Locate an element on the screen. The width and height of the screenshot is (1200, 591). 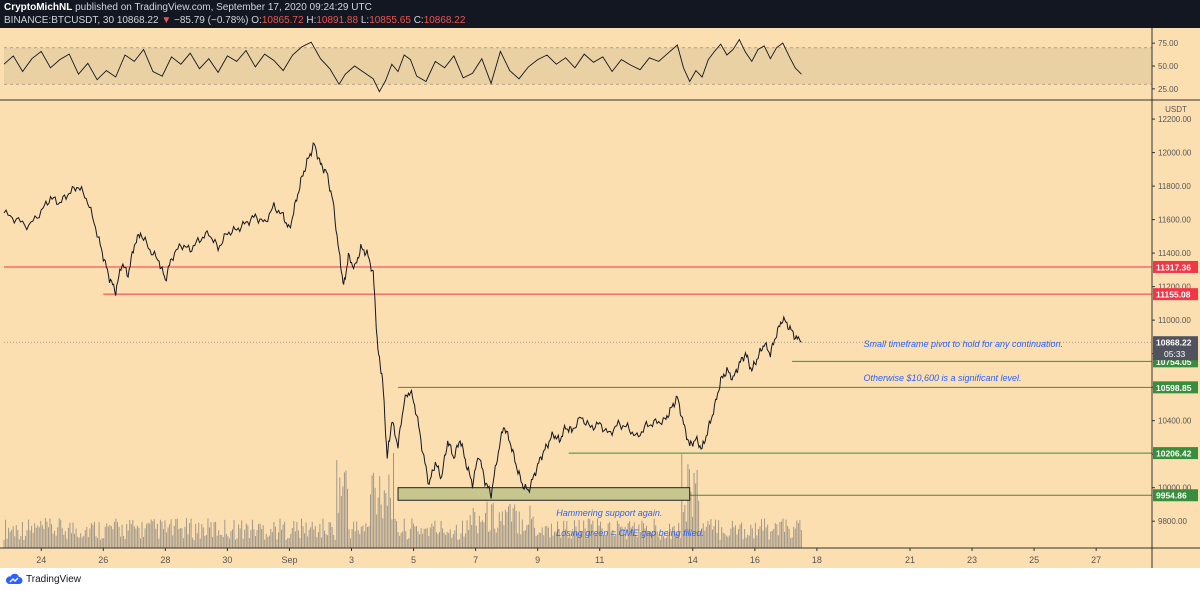
close-label: C: is located at coordinates (418, 20).